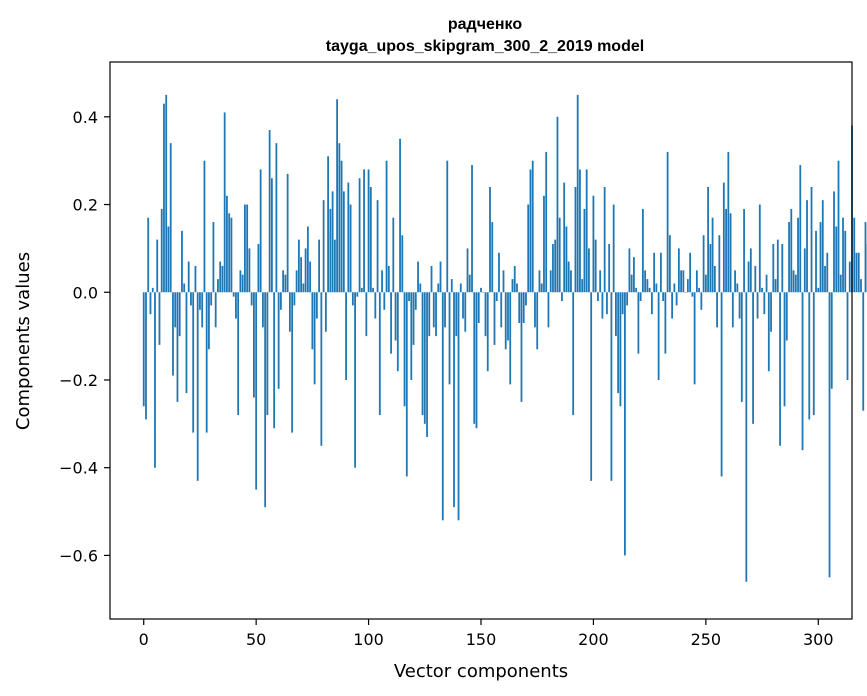 The height and width of the screenshot is (696, 867). Describe the element at coordinates (481, 671) in the screenshot. I see `x-axis-label: Vector components` at that location.